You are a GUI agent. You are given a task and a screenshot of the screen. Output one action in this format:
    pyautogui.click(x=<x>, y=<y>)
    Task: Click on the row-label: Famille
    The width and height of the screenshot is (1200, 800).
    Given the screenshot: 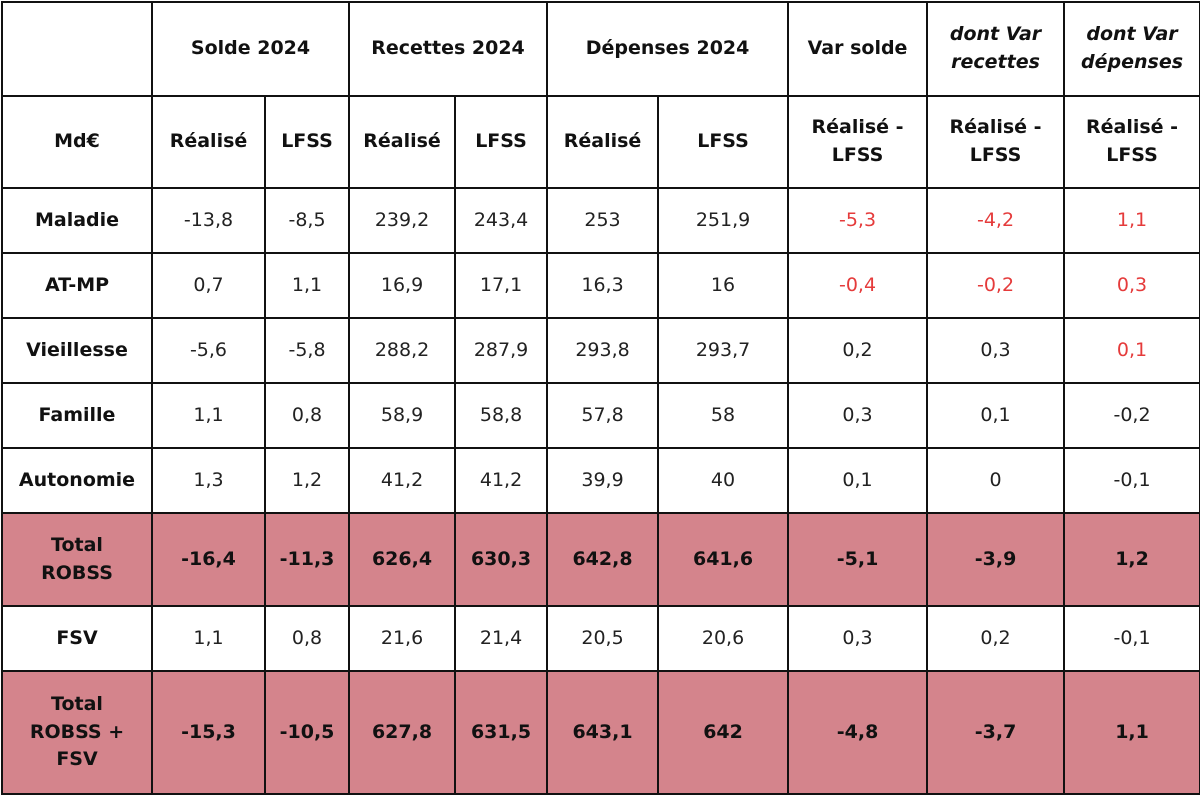 What is the action you would take?
    pyautogui.click(x=77, y=415)
    